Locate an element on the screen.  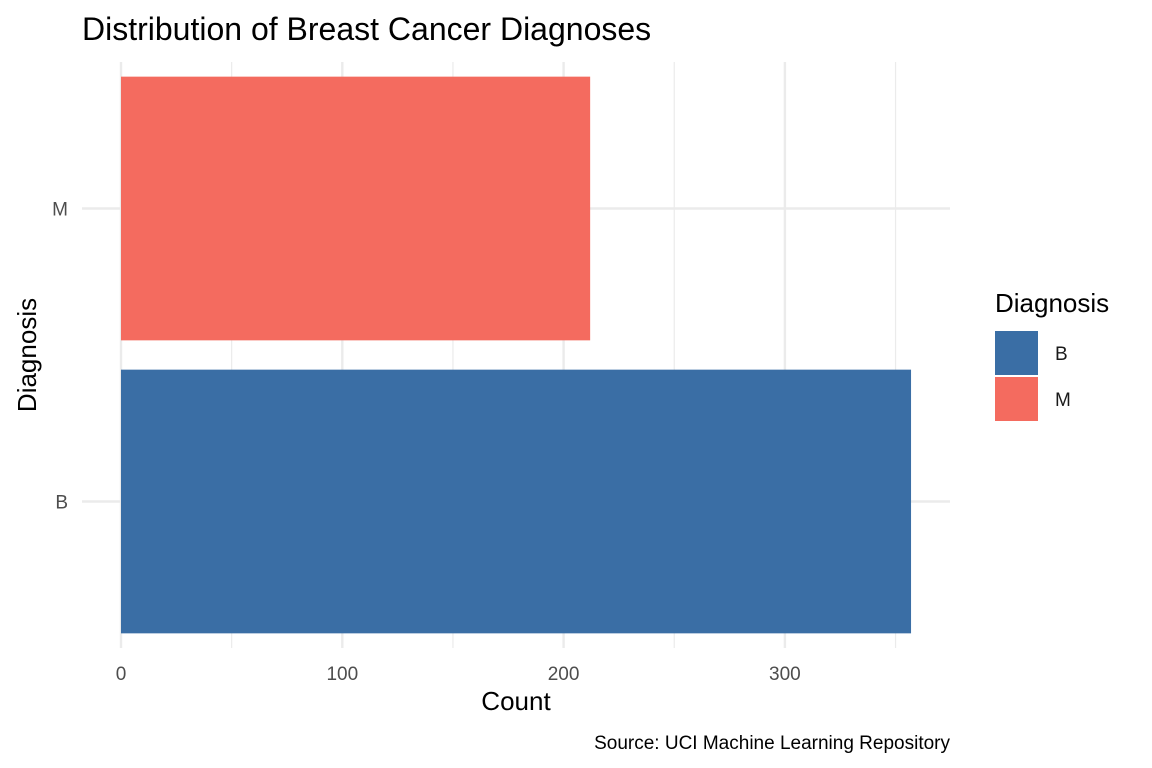
x-tick-label: 100 is located at coordinates (342, 674).